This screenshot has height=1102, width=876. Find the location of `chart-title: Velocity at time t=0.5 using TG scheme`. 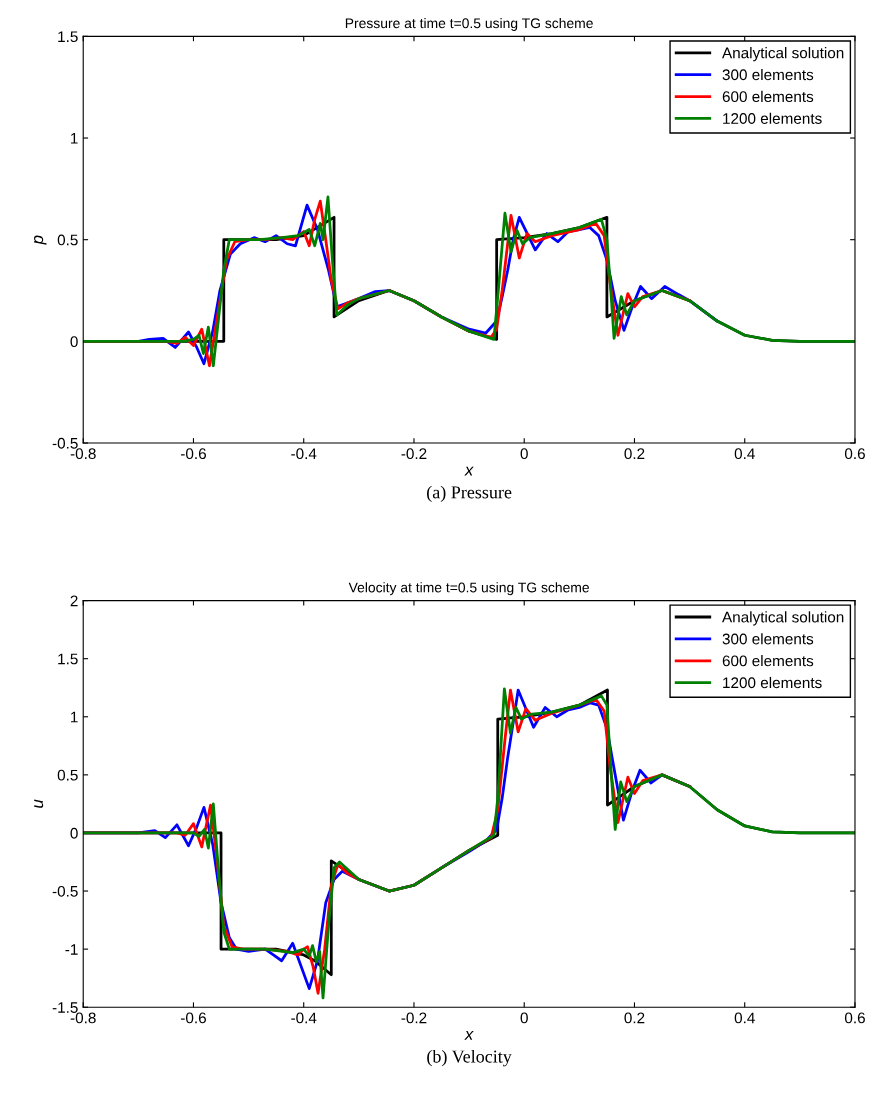

chart-title: Velocity at time t=0.5 using TG scheme is located at coordinates (468, 589).